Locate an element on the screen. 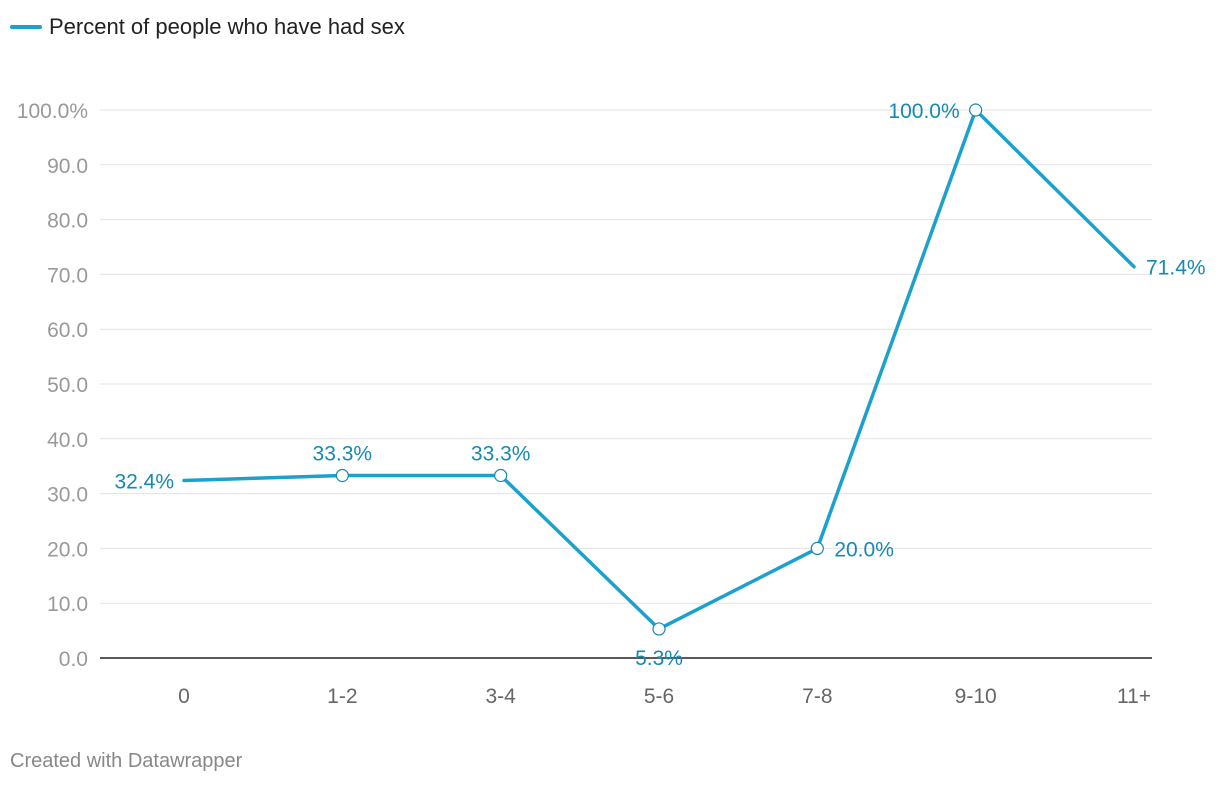 The height and width of the screenshot is (786, 1220). y-tick-label: 50.0 is located at coordinates (67, 385).